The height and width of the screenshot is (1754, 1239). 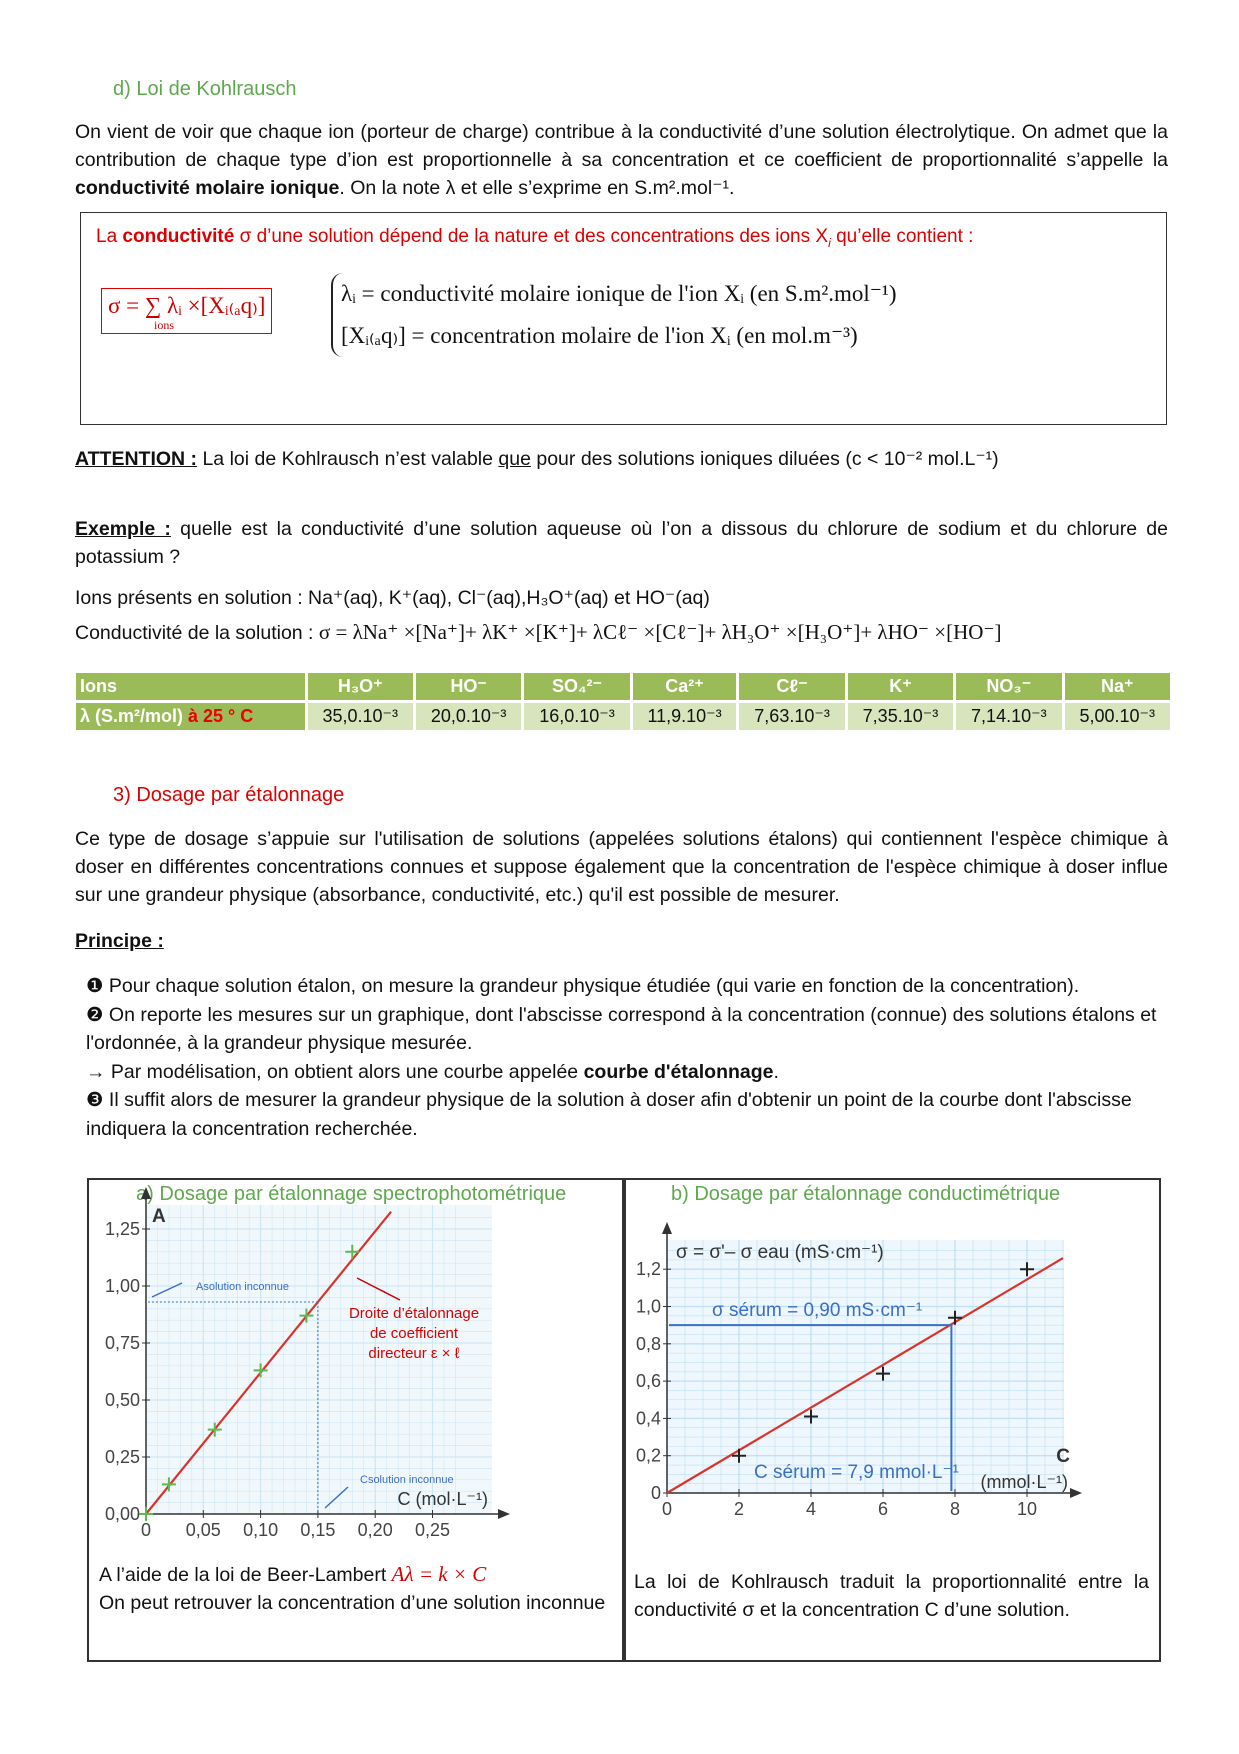 I want to click on x-tick-label: 0, so click(x=667, y=1509).